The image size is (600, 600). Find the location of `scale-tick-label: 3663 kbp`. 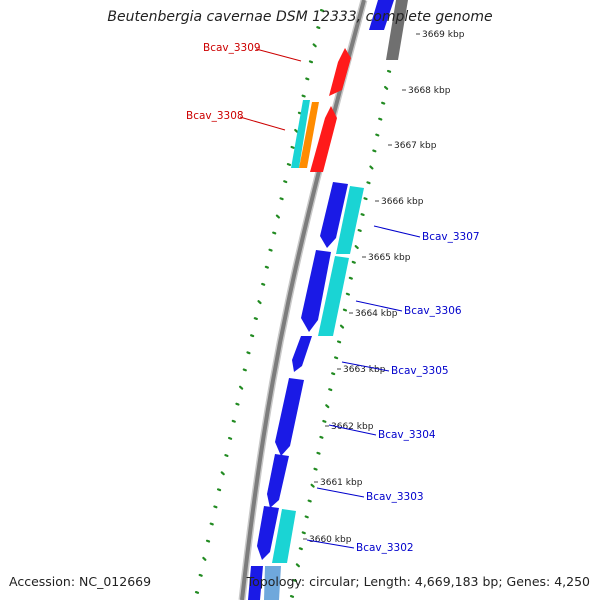

scale-tick-label: 3663 kbp is located at coordinates (364, 370).